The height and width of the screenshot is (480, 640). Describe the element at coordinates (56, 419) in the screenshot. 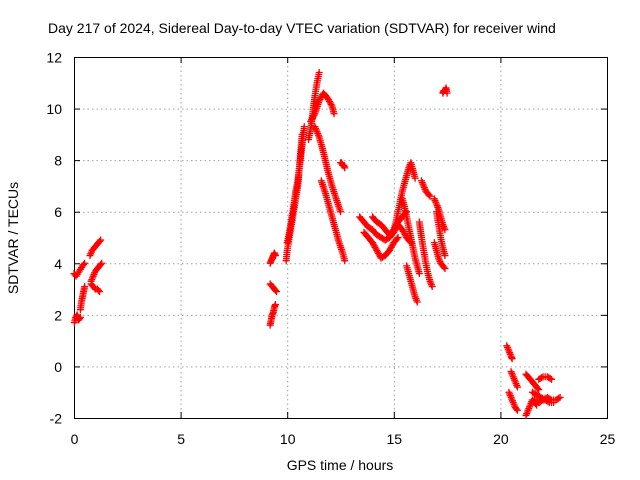

I see `y-tick-label: -2` at that location.